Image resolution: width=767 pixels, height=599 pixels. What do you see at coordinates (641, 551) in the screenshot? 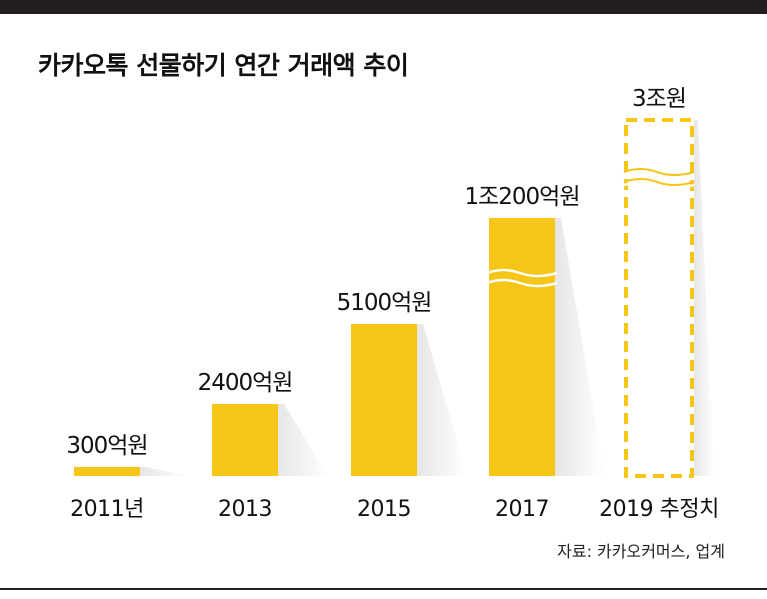
I see `source-note: 자료: 카카오커머스, 업계` at bounding box center [641, 551].